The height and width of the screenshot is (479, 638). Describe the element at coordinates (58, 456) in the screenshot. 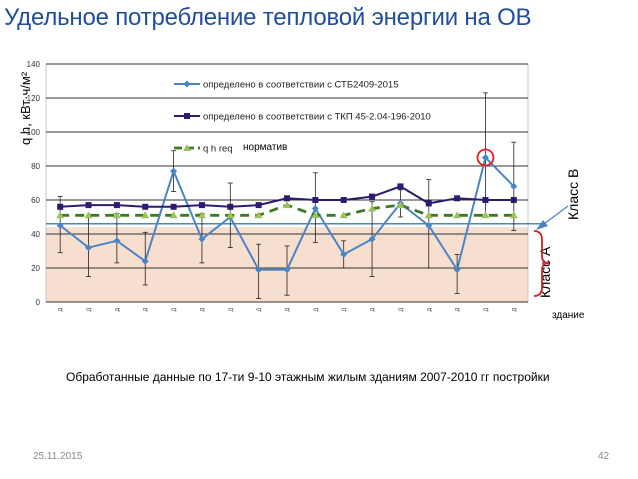

I see `slide-date: 25.11.2015` at that location.